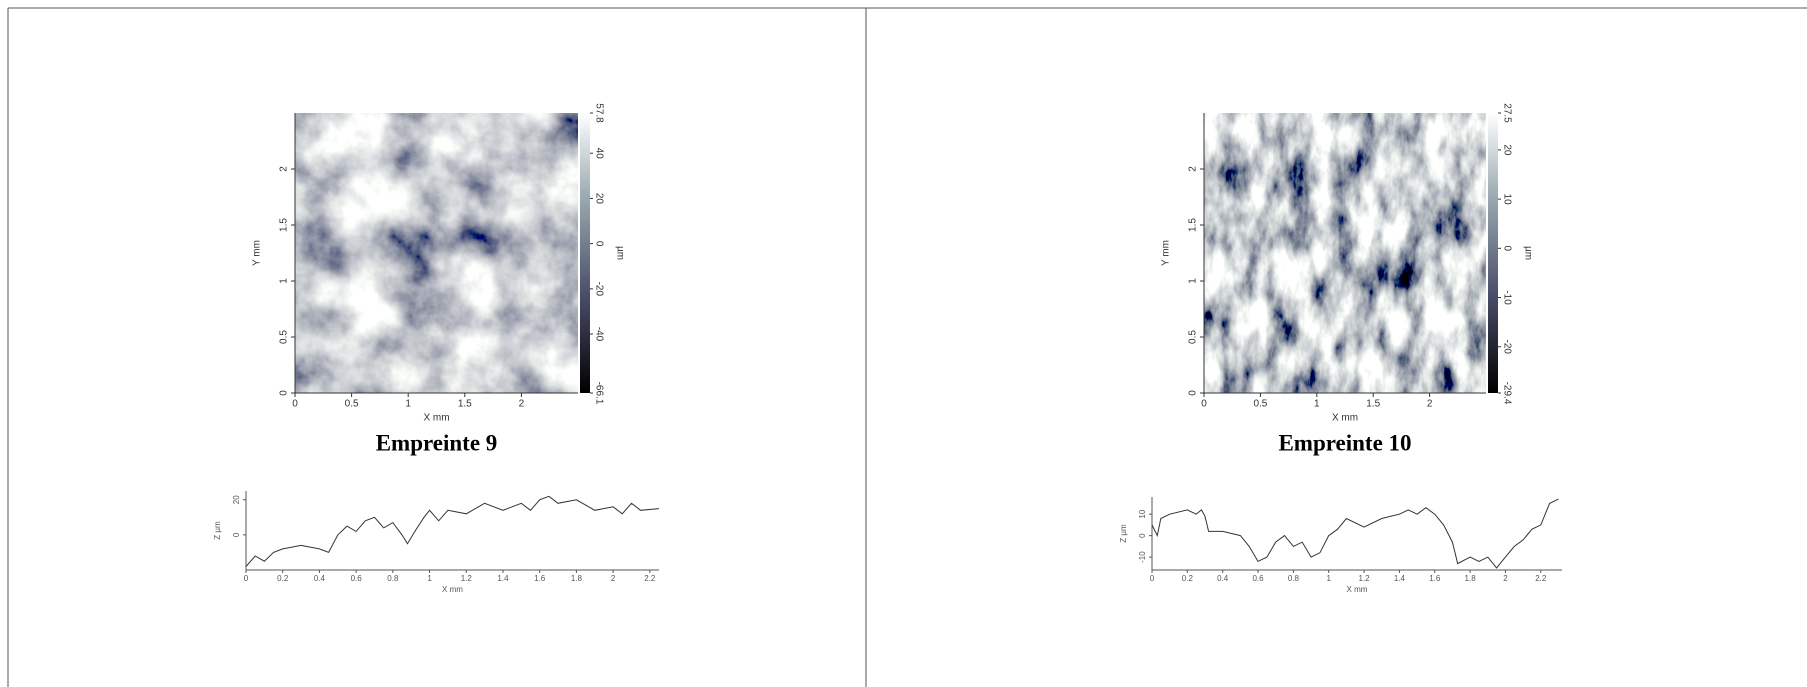  What do you see at coordinates (1506, 393) in the screenshot?
I see `colorbar-tick-label: -29.4` at bounding box center [1506, 393].